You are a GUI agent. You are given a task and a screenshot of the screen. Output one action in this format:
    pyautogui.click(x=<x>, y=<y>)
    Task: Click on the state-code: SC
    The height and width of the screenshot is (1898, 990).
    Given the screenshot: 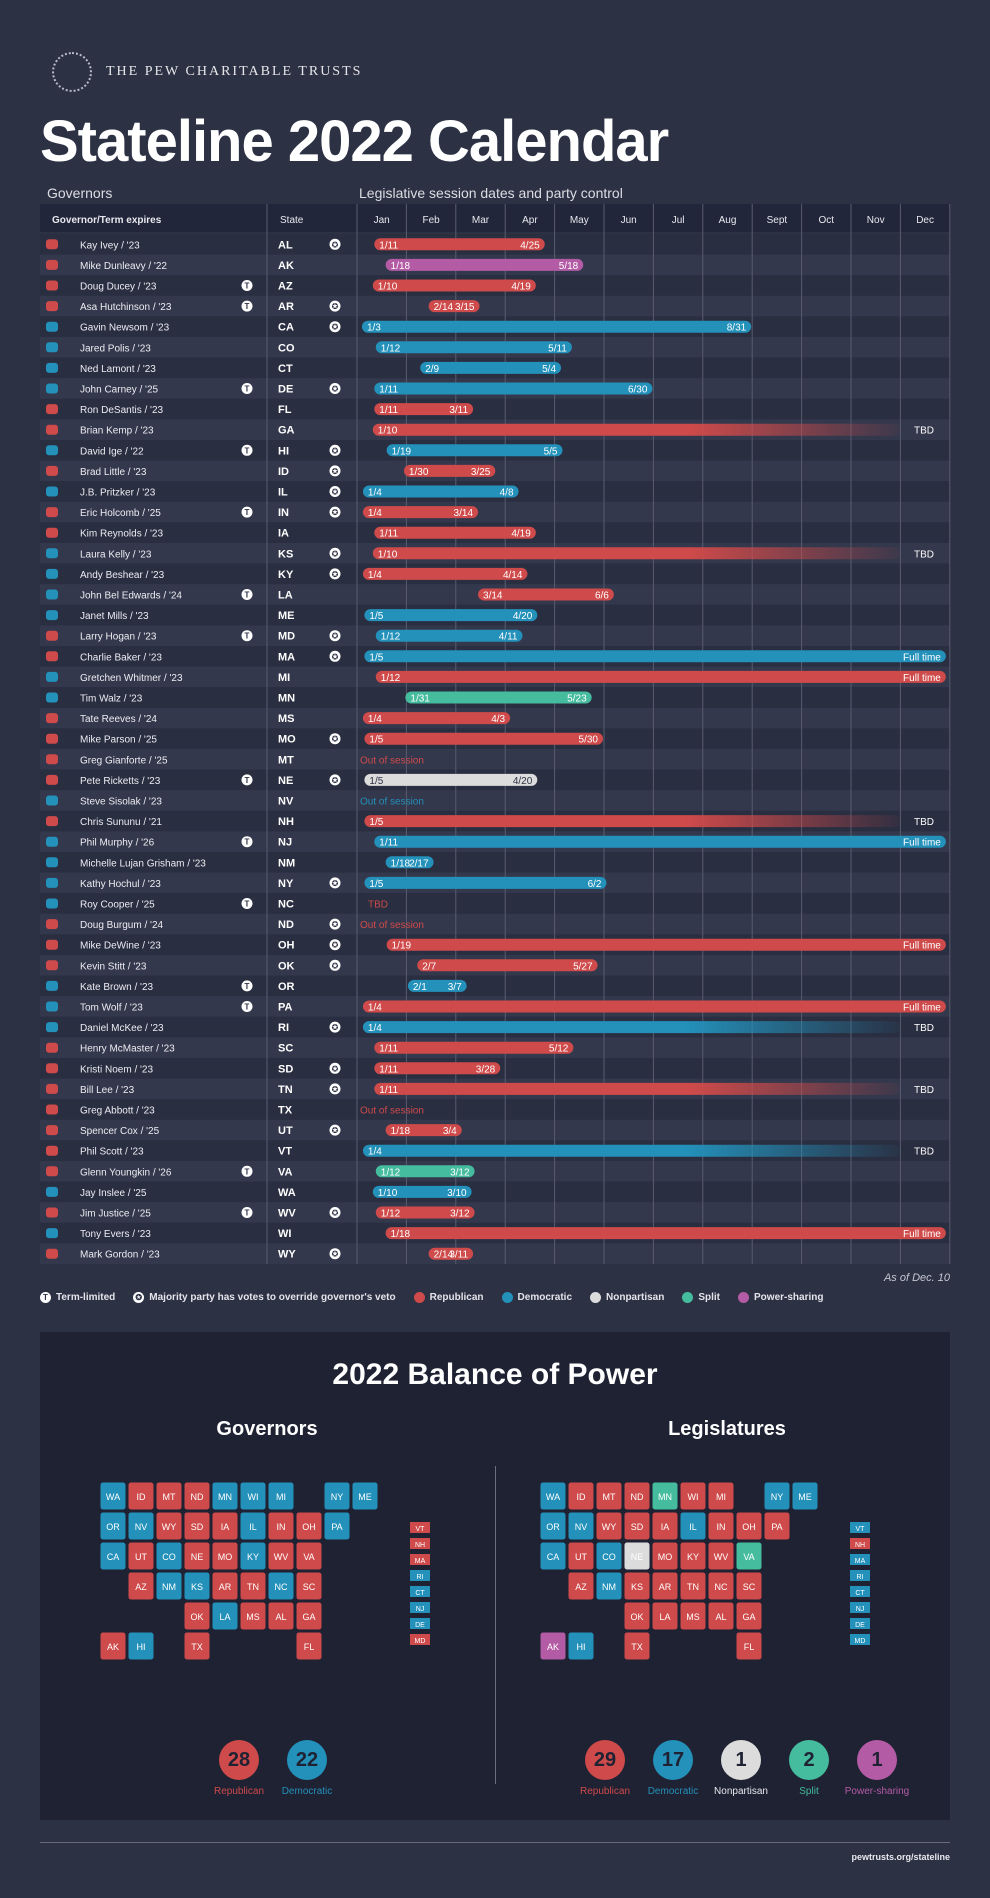 What is the action you would take?
    pyautogui.click(x=285, y=1049)
    